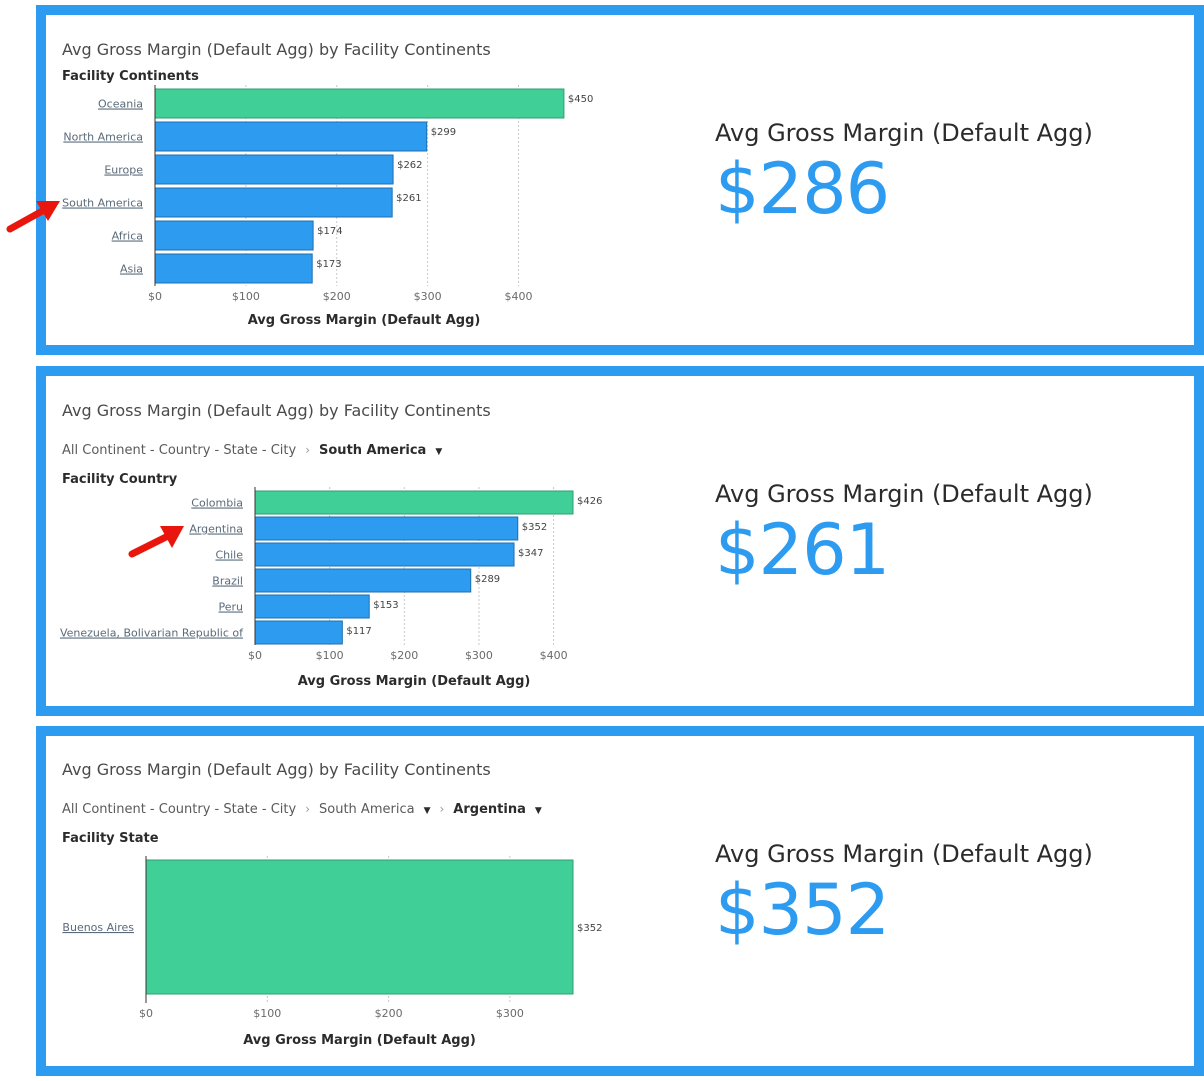 The height and width of the screenshot is (1081, 1204). What do you see at coordinates (580, 99) in the screenshot?
I see `value-label: $450` at bounding box center [580, 99].